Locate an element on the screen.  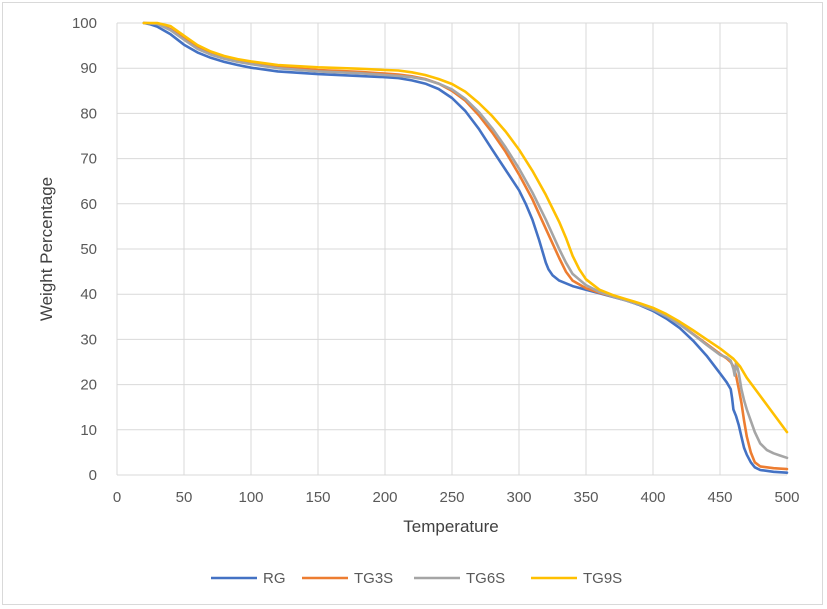
x-tick-label: 300 is located at coordinates (518, 497).